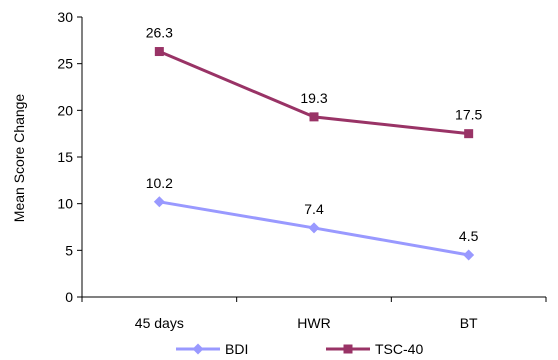  Describe the element at coordinates (65, 157) in the screenshot. I see `y-tick-label: 15` at that location.